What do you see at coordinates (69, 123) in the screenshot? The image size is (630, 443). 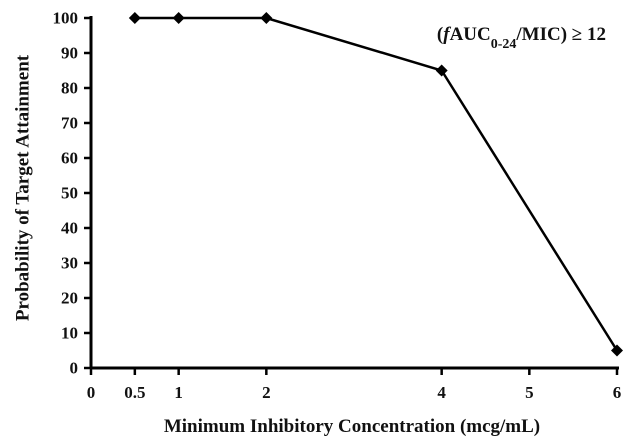 I see `y-tick-label: 70` at bounding box center [69, 123].